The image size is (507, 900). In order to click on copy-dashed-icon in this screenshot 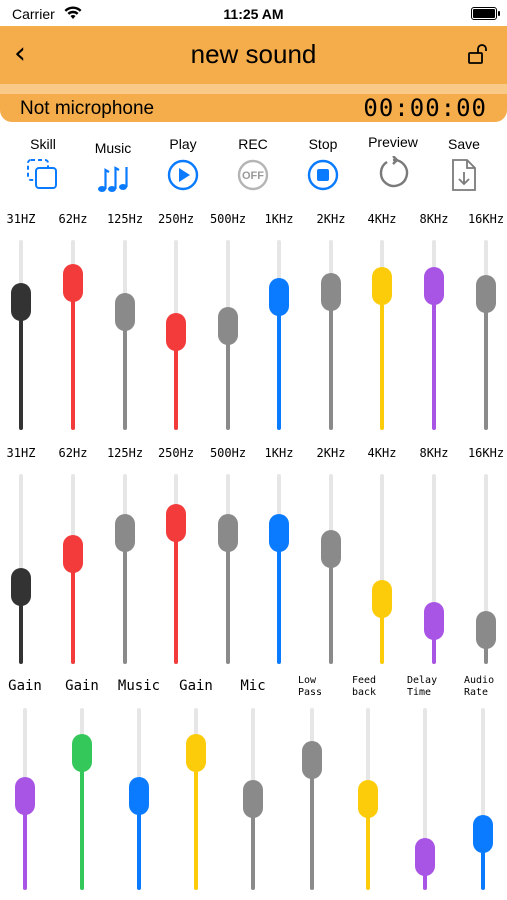, I will do `click(42, 174)`.